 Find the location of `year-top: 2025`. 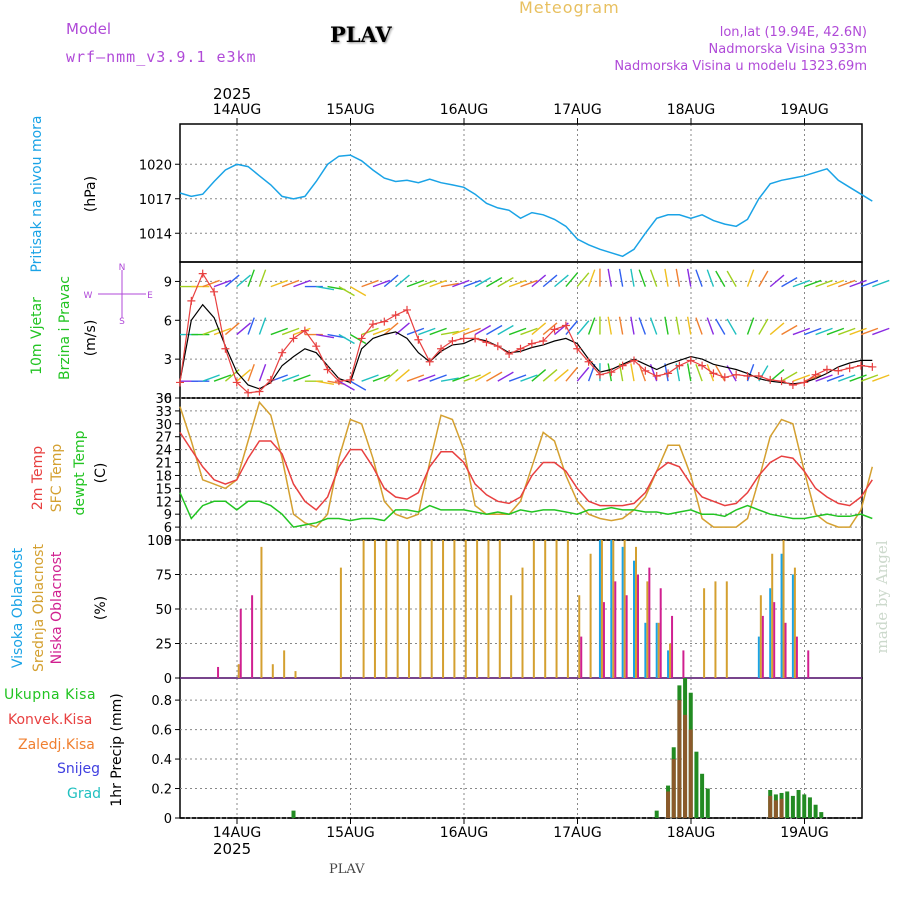

year-top: 2025 is located at coordinates (232, 94).